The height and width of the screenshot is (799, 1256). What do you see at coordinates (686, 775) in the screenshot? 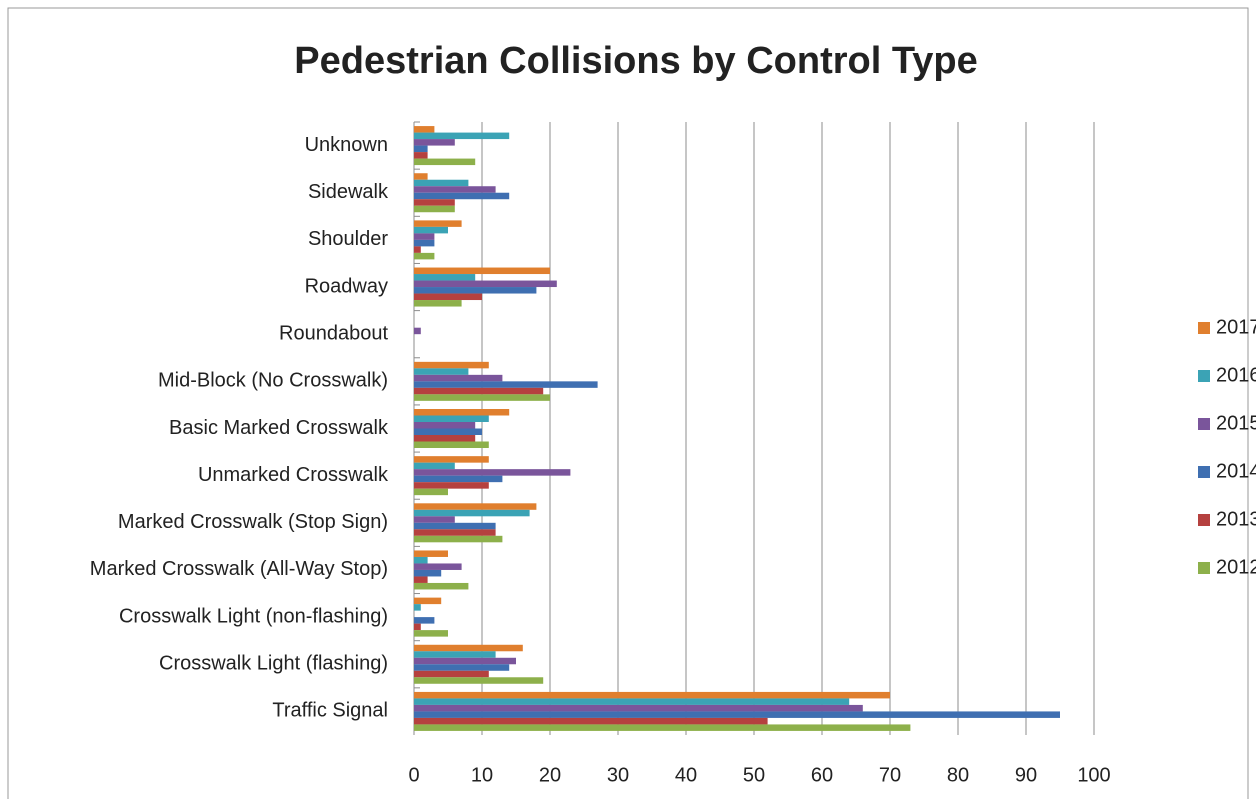
I see `x-tick-label: 40` at bounding box center [686, 775].